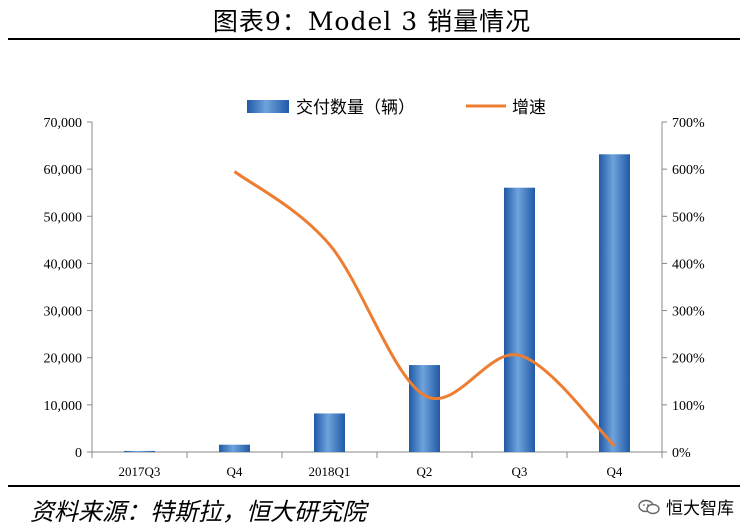 This screenshot has height=528, width=744. Describe the element at coordinates (63, 123) in the screenshot. I see `left-tick-label: 70,000` at that location.